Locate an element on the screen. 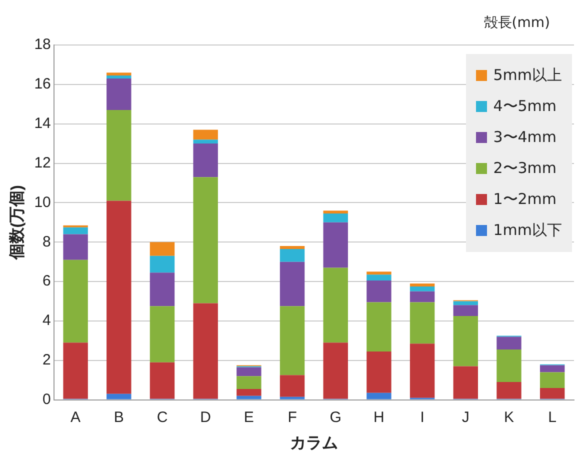 Image resolution: width=580 pixels, height=459 pixels. legend-label: 1〜2mm is located at coordinates (525, 199).